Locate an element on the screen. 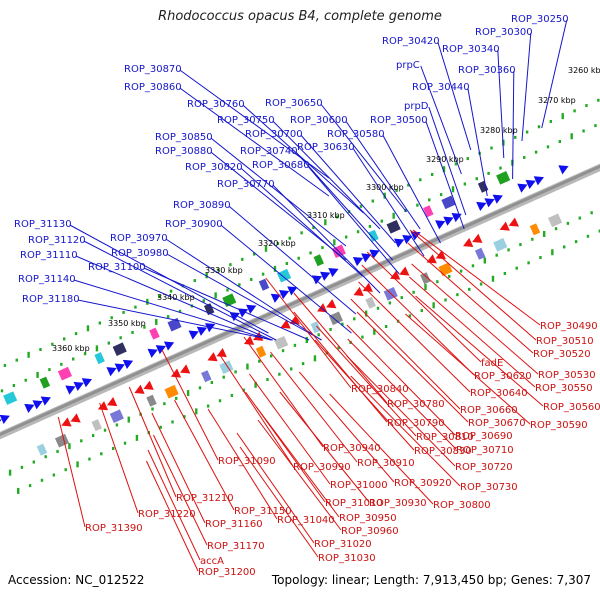 This screenshot has height=600, width=600. top-gene-label: prpC is located at coordinates (408, 65).